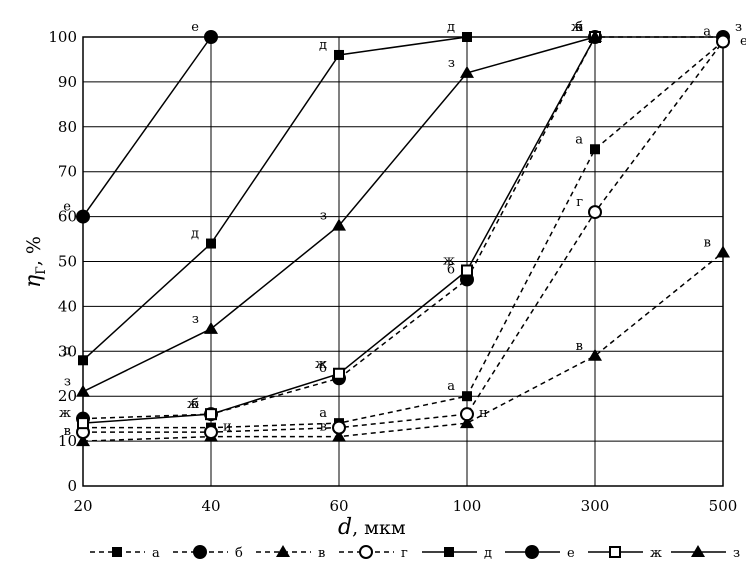  What do you see at coordinates (67, 306) in the screenshot?
I see `y-tick-label: 40` at bounding box center [67, 306].